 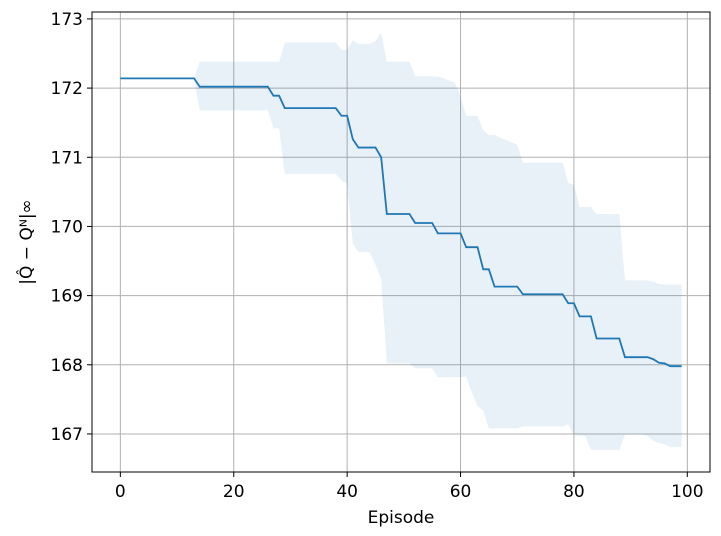 I want to click on x-tick-label: 20, so click(x=234, y=492).